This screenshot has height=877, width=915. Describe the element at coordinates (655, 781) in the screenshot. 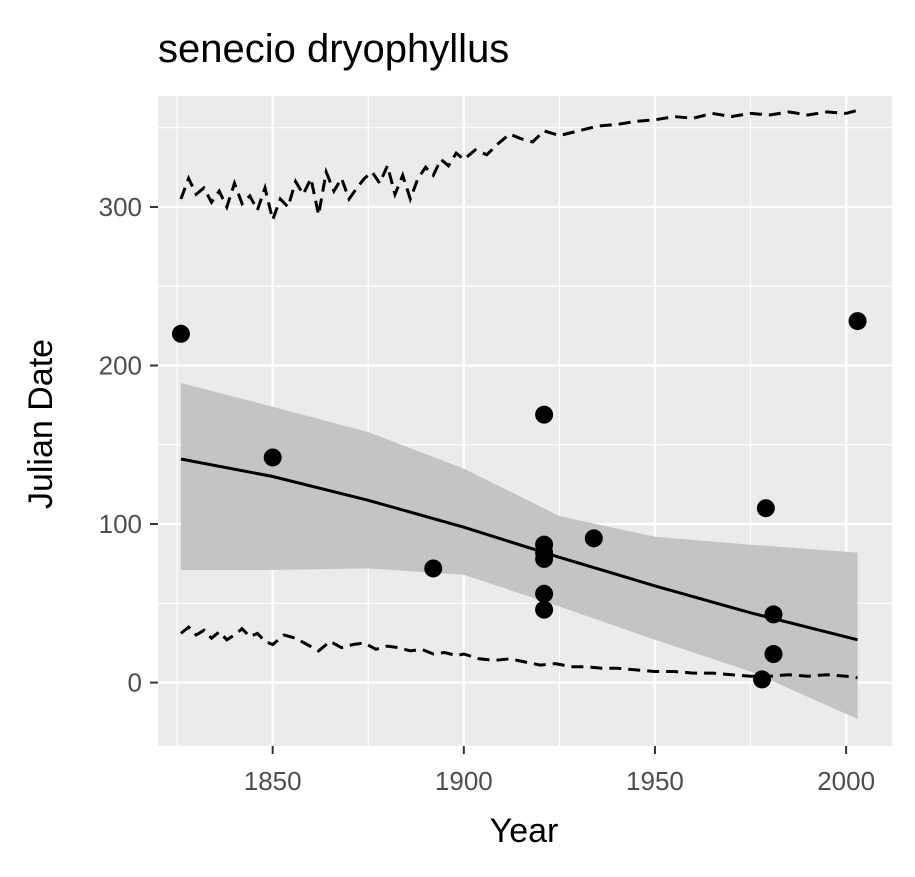

I see `x-tick-label: 1950` at that location.